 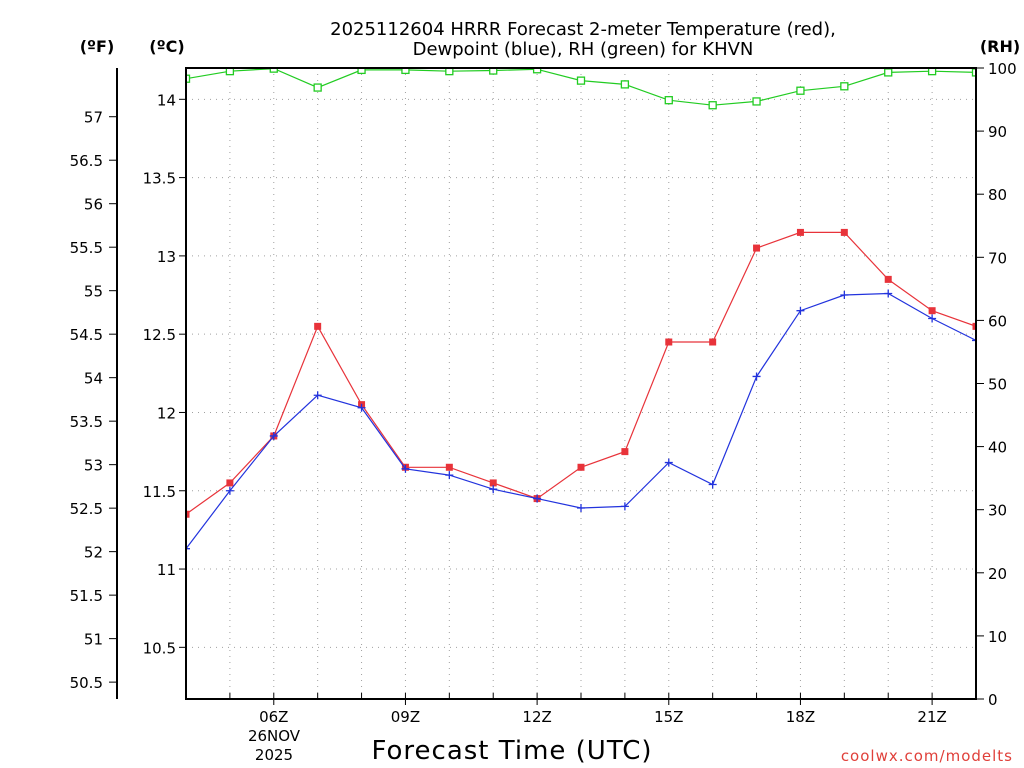 What do you see at coordinates (511, 751) in the screenshot?
I see `x-axis-label: Forecast Time (UTC)` at bounding box center [511, 751].